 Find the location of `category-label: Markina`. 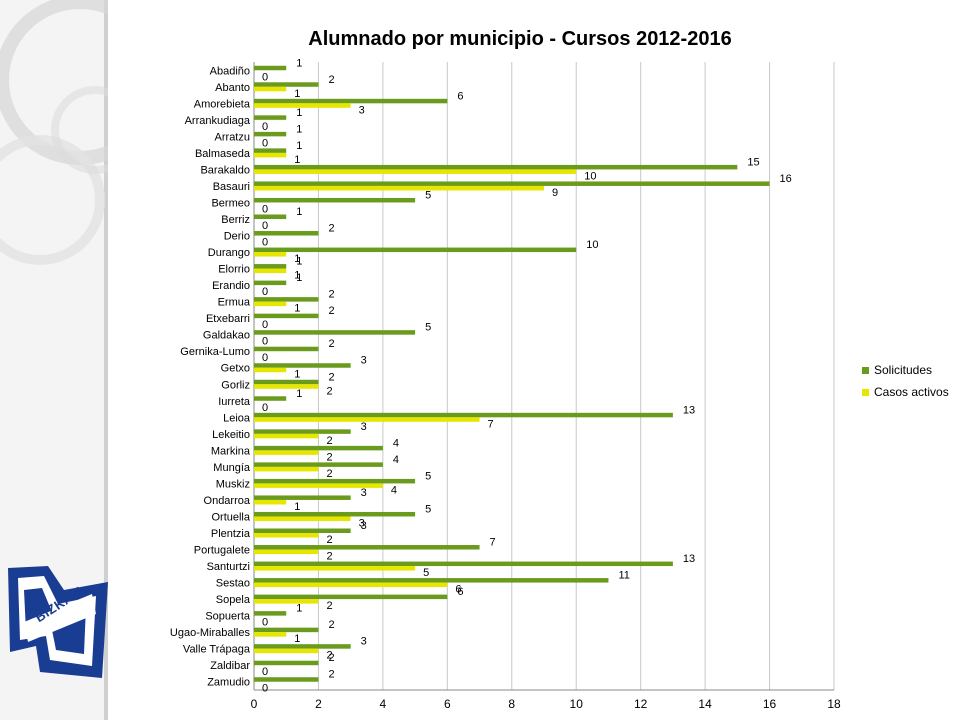

category-label: Markina is located at coordinates (231, 451).